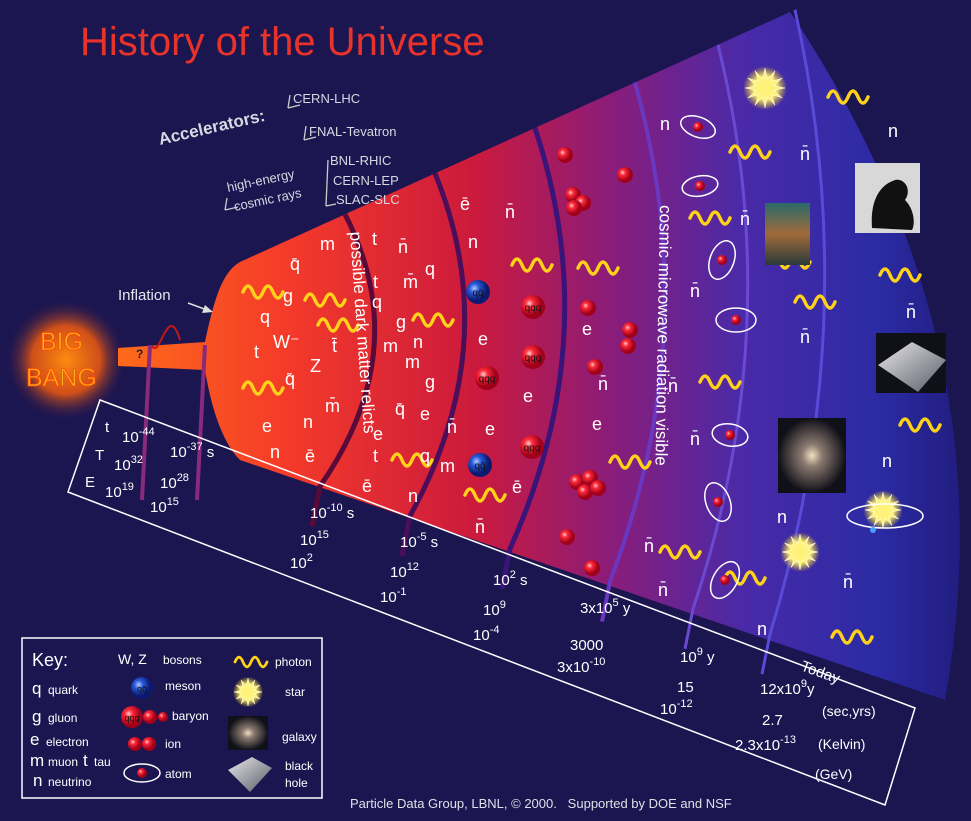  I want to click on timeline-value: 3000, so click(586, 645).